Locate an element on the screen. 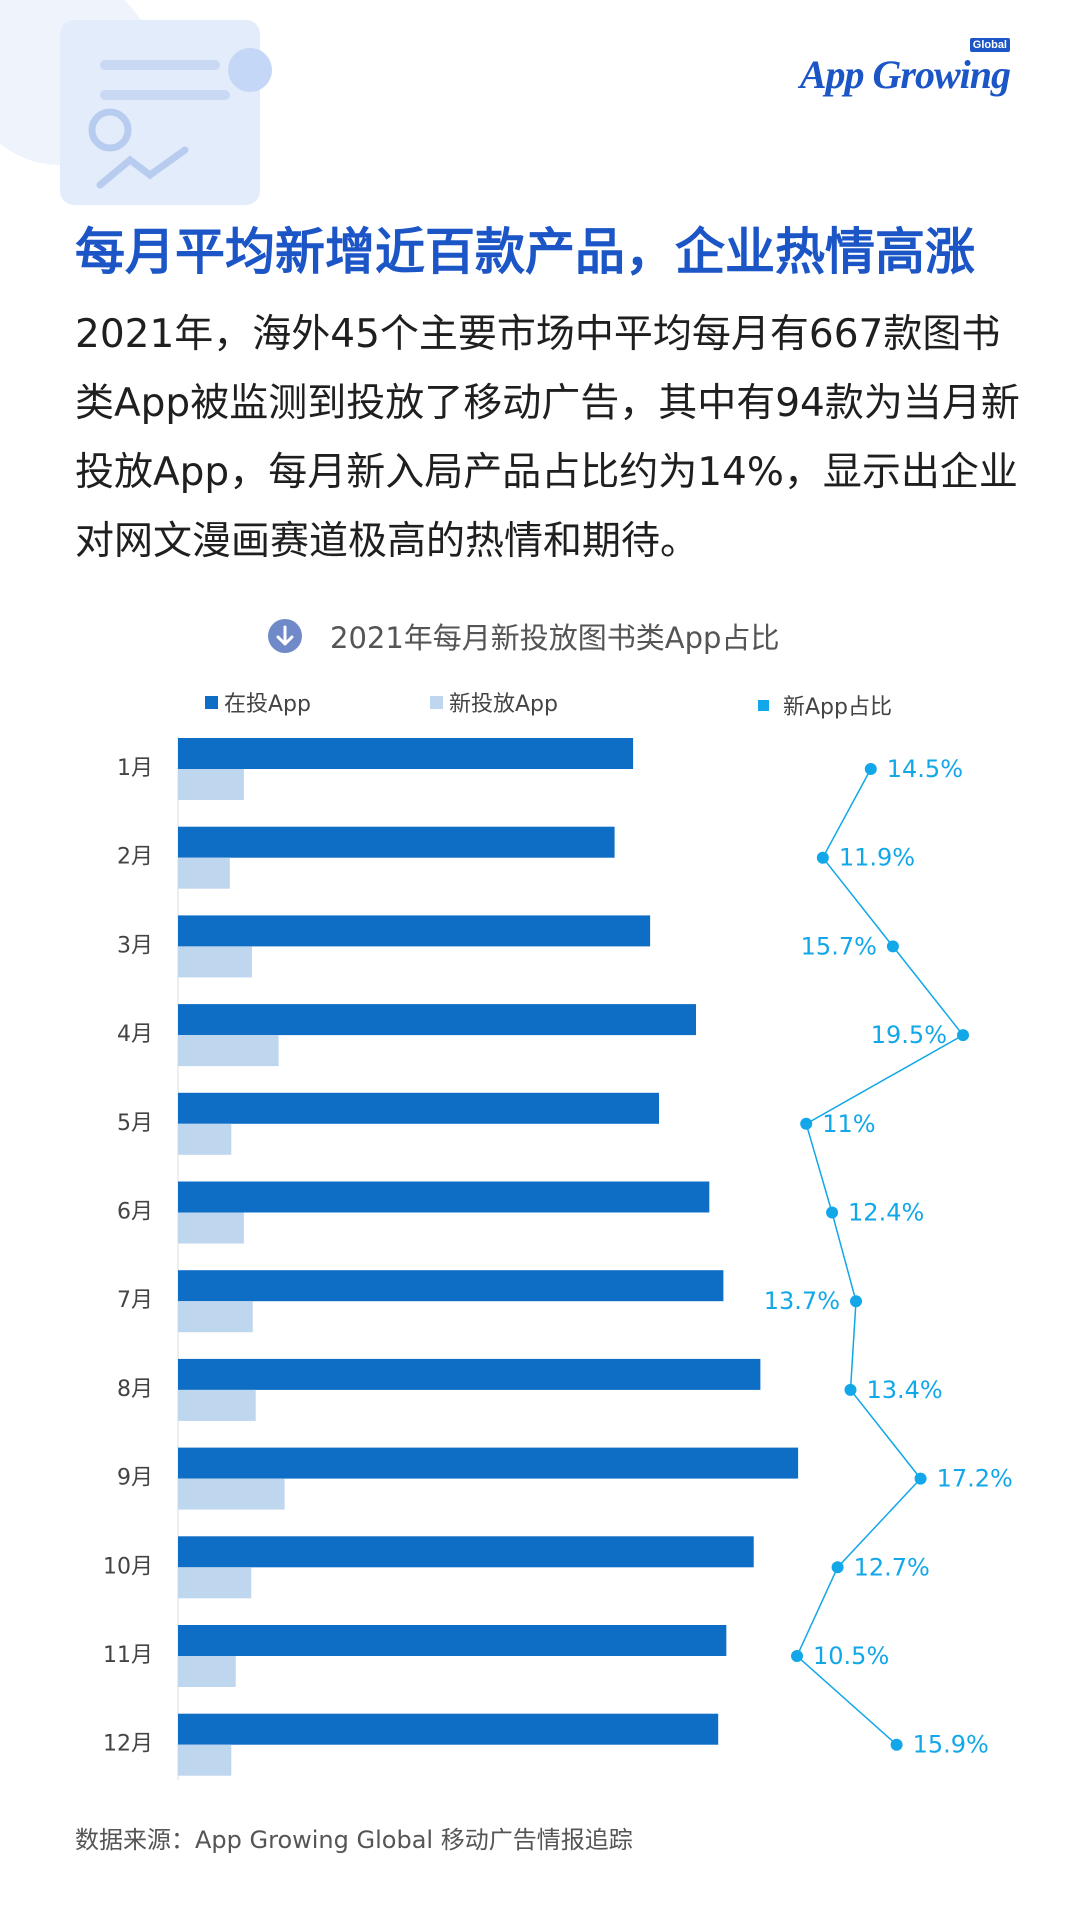 Image resolution: width=1080 pixels, height=1918 pixels. down-arrow-circle-icon is located at coordinates (285, 636).